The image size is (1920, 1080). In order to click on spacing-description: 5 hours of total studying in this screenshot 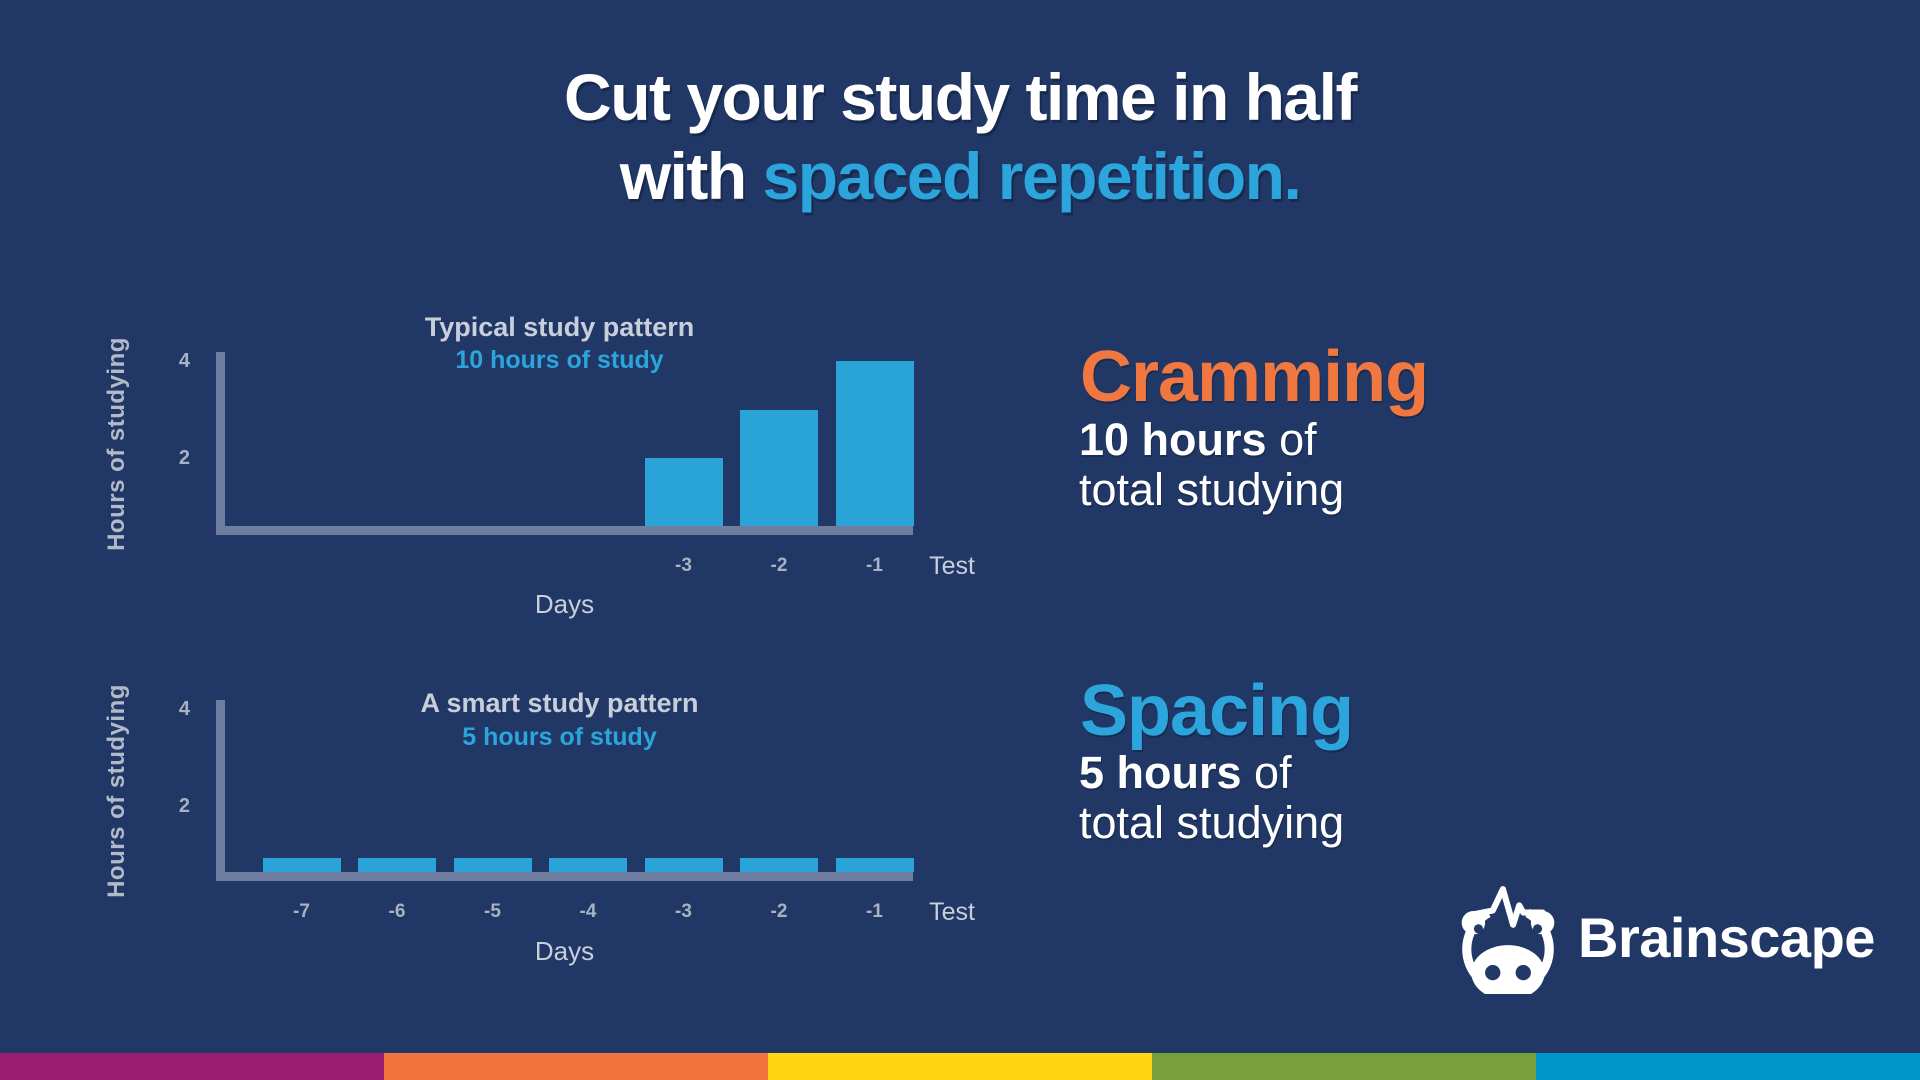, I will do `click(1211, 798)`.